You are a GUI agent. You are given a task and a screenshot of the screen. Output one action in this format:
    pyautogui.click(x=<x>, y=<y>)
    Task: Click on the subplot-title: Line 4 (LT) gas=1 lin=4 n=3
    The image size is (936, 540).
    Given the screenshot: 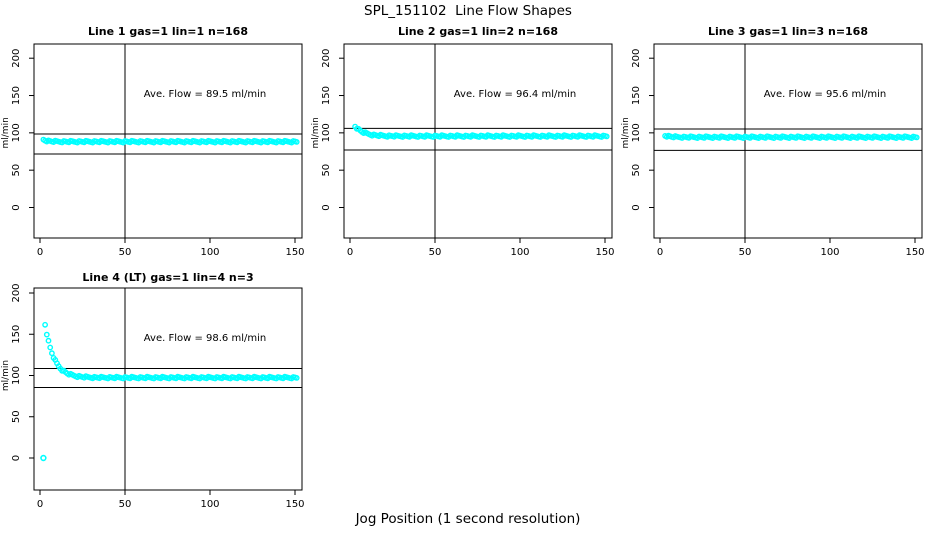 What is the action you would take?
    pyautogui.click(x=167, y=277)
    